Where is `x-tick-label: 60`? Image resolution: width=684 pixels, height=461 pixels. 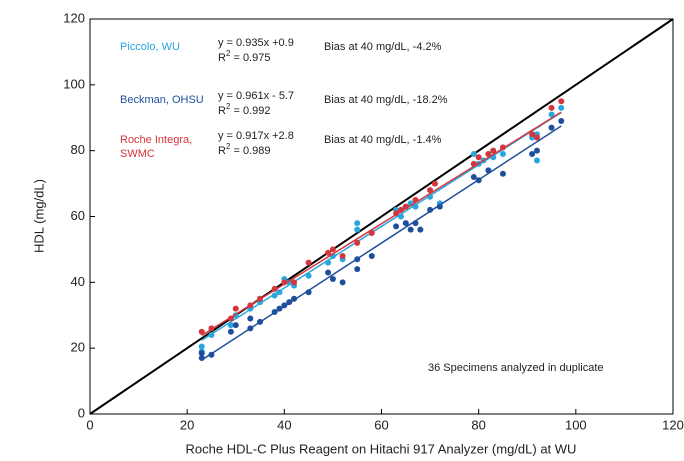 x-tick-label: 60 is located at coordinates (381, 424).